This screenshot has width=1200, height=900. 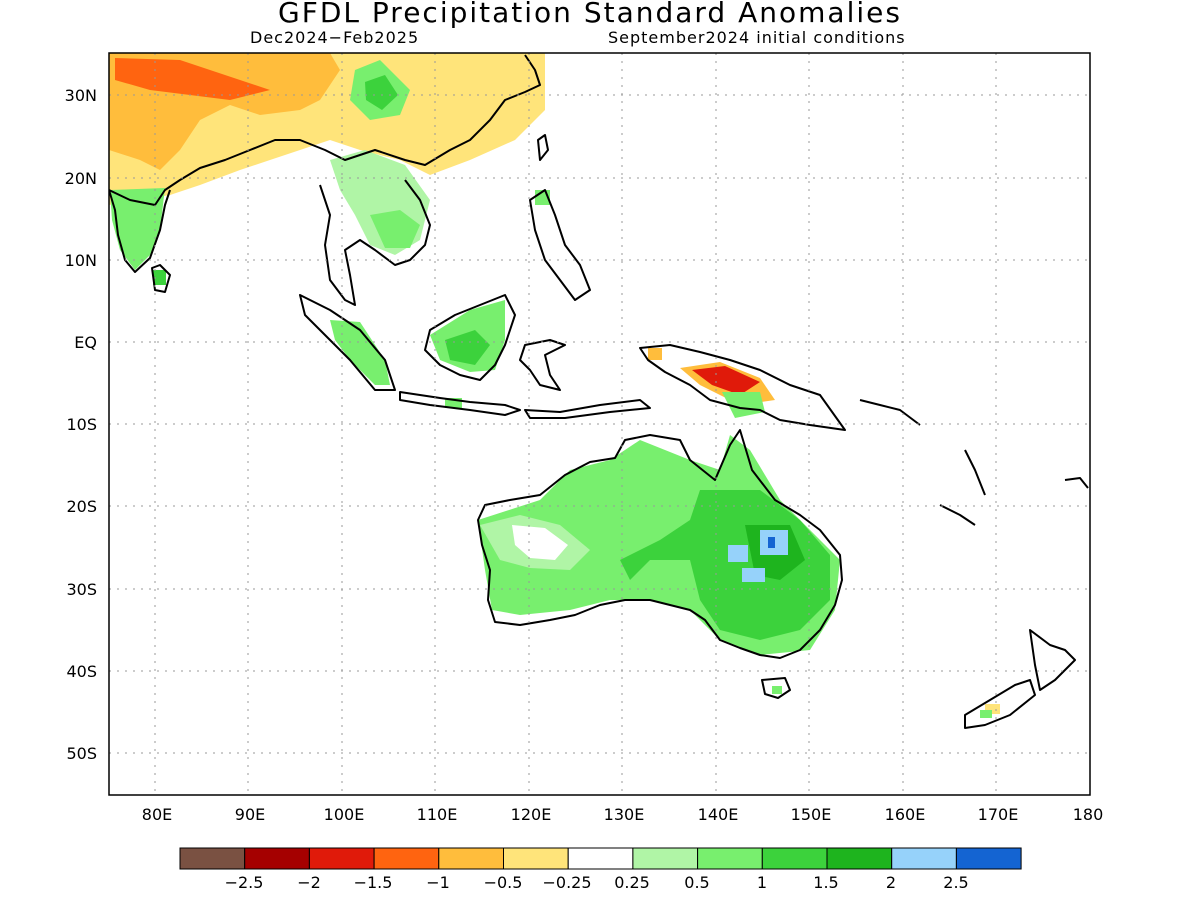 What do you see at coordinates (957, 515) in the screenshot?
I see `new-caledonia` at bounding box center [957, 515].